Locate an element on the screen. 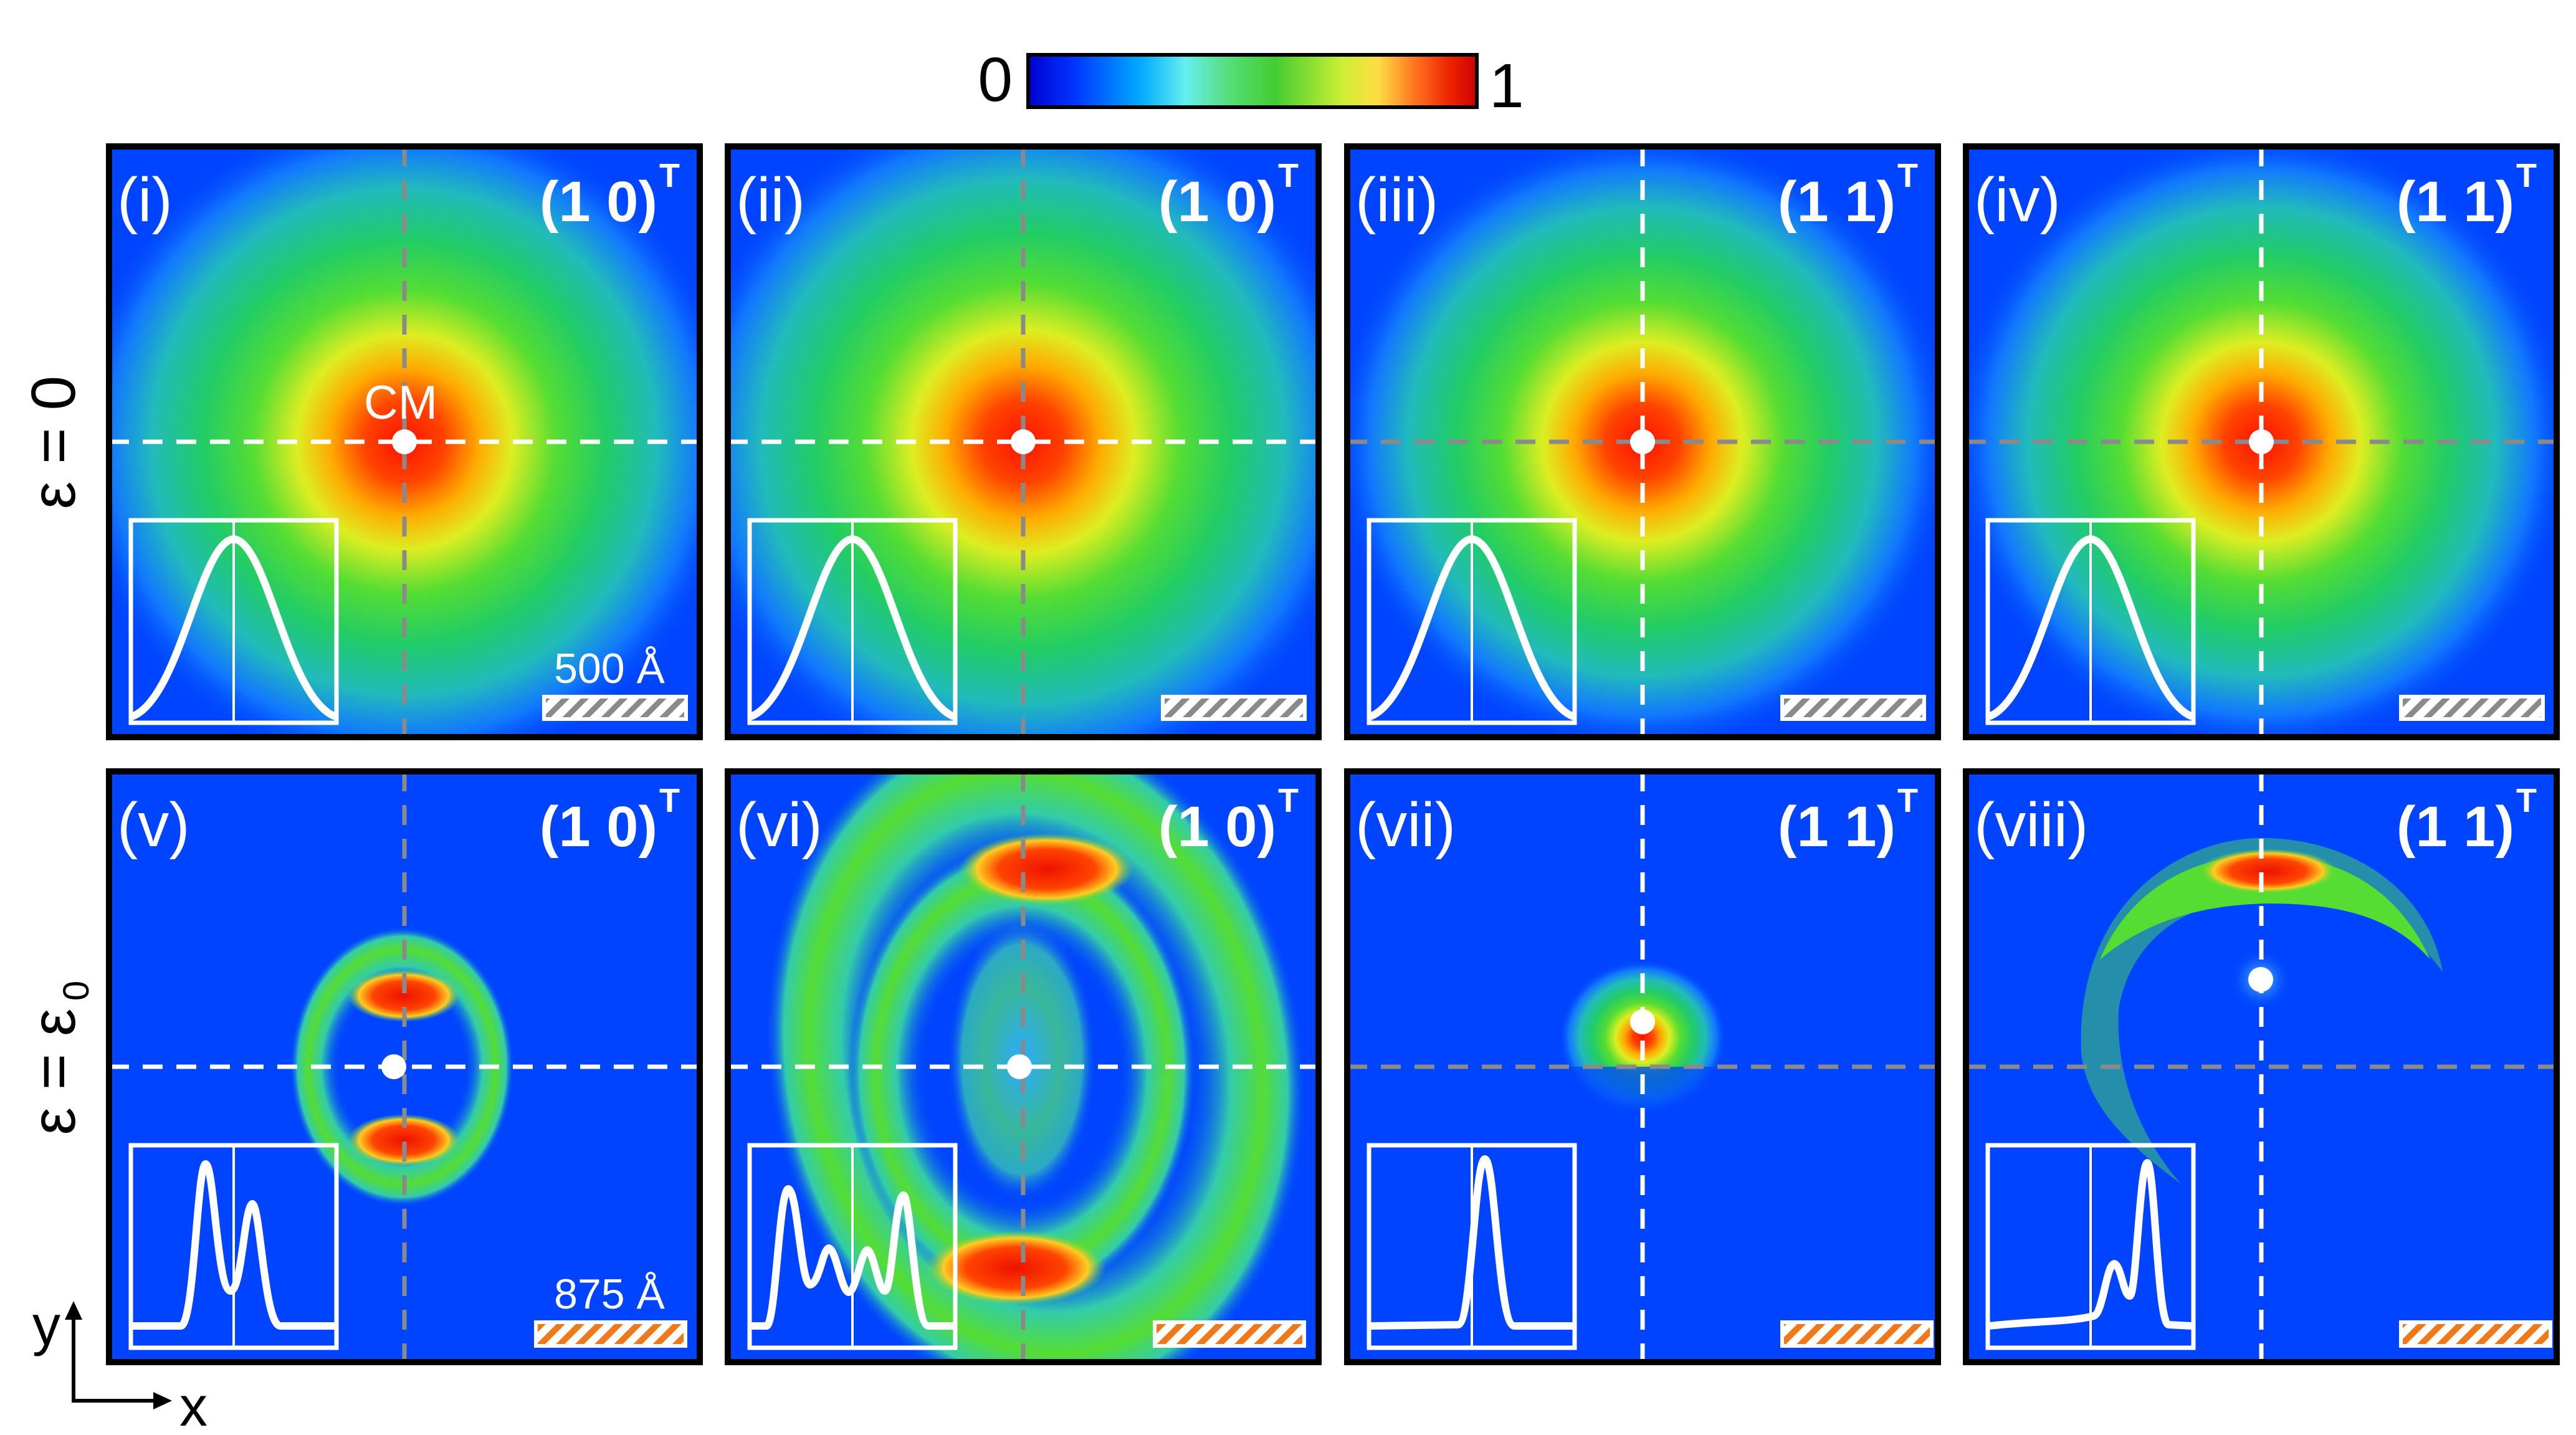 The image size is (2576, 1435). panel-iii: (iii) (1 1) T is located at coordinates (1642, 441).